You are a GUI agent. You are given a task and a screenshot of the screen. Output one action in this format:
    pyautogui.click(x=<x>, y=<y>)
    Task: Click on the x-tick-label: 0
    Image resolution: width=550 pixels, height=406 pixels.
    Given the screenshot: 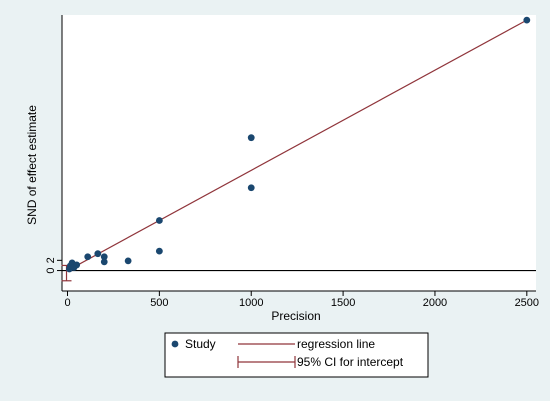 What is the action you would take?
    pyautogui.click(x=67, y=303)
    